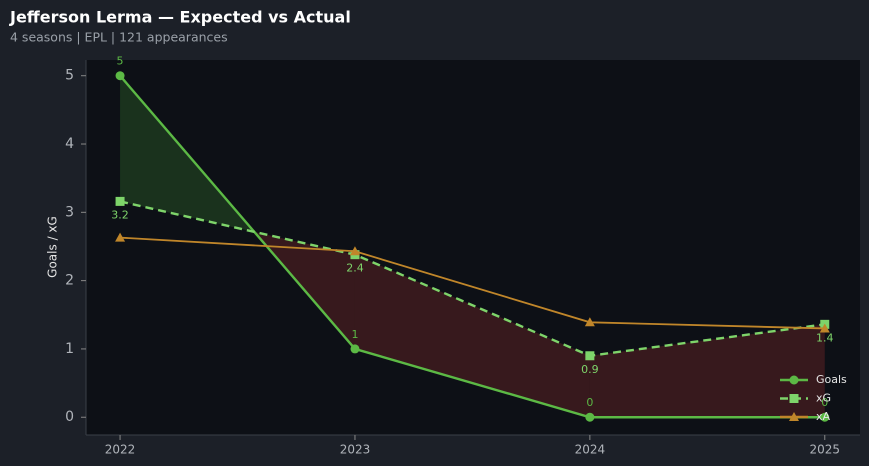 The width and height of the screenshot is (869, 466). Describe the element at coordinates (119, 37) in the screenshot. I see `chart-subtitle: 4 seasons | EPL | 121 appearances` at that location.